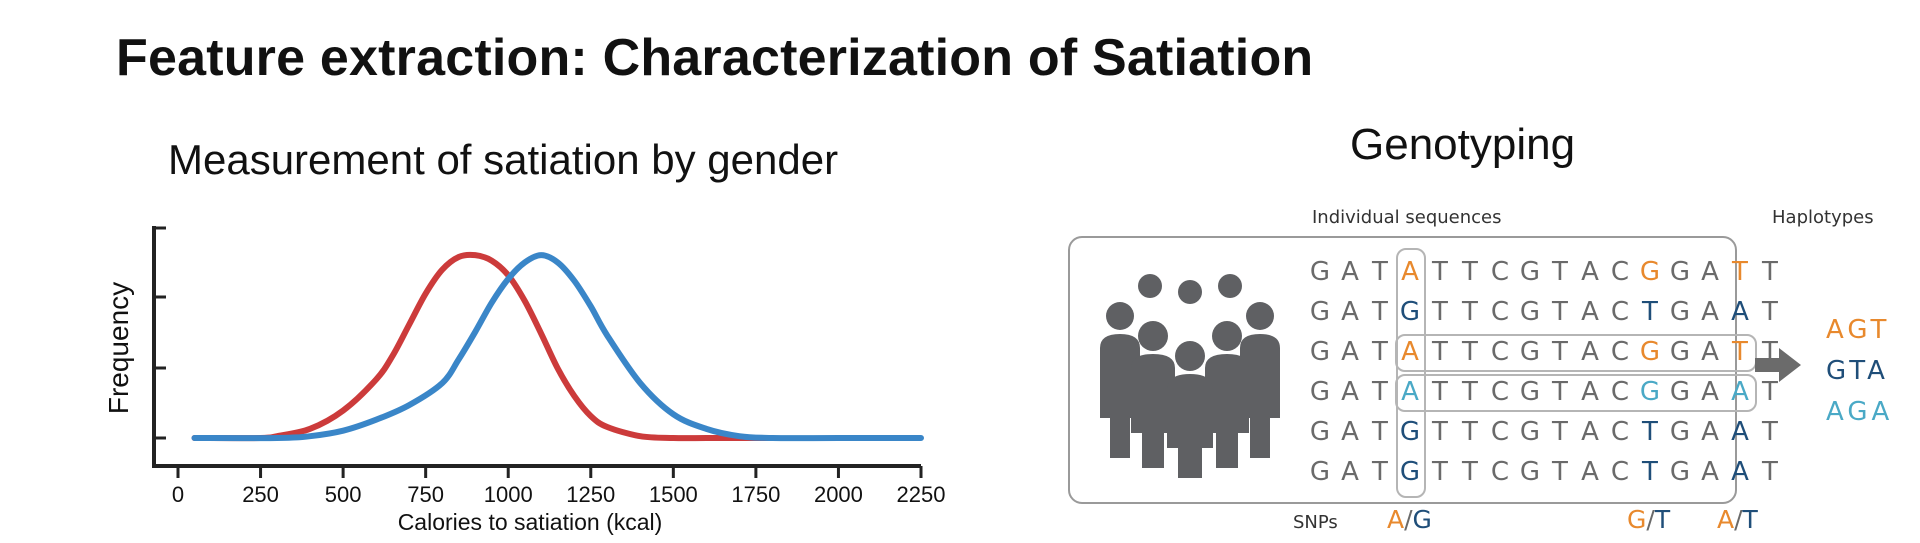 The height and width of the screenshot is (543, 1920). What do you see at coordinates (1662, 519) in the screenshot?
I see `snp-allele-b: T` at bounding box center [1662, 519].